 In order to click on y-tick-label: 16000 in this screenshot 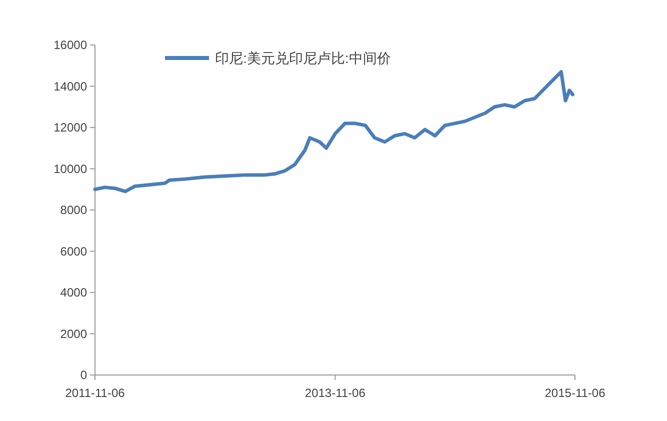, I will do `click(71, 45)`.